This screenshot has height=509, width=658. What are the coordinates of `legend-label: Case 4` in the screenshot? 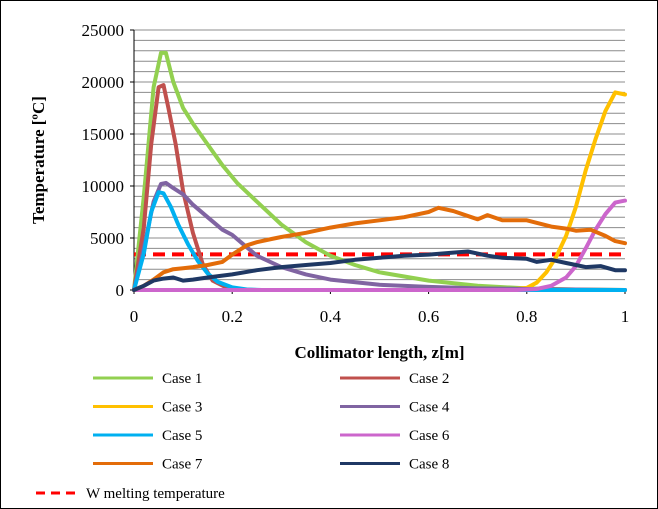 It's located at (429, 408).